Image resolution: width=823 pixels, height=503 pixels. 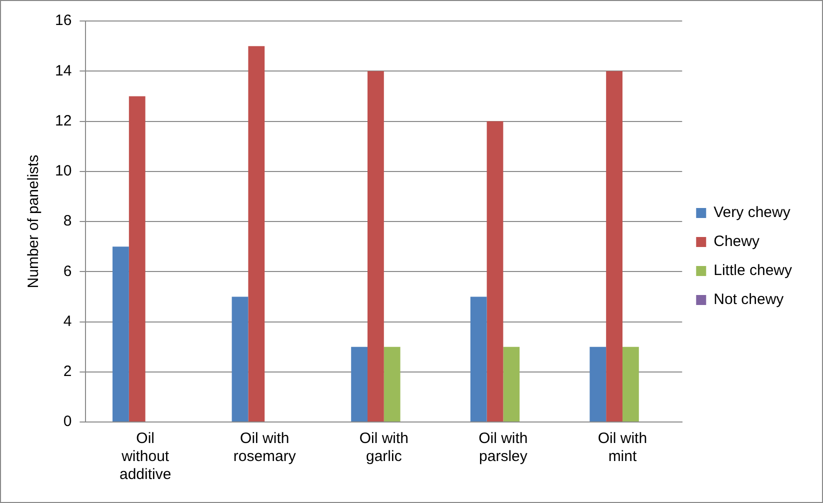 I want to click on legend-label: Very chewy, so click(x=752, y=213).